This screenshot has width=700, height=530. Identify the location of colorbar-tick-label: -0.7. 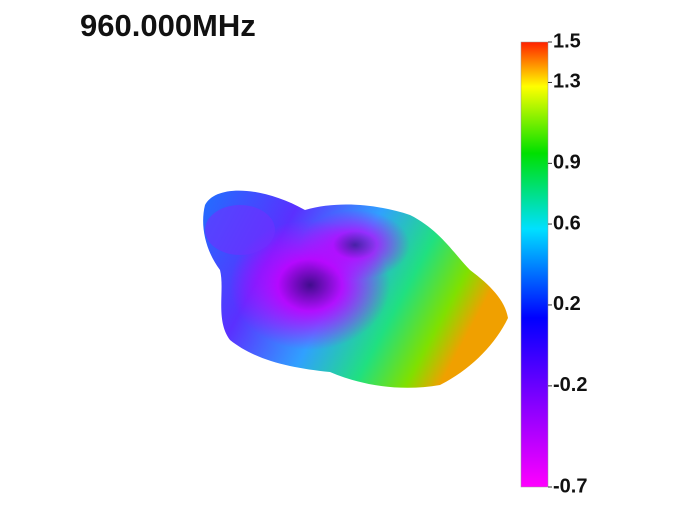
(570, 486).